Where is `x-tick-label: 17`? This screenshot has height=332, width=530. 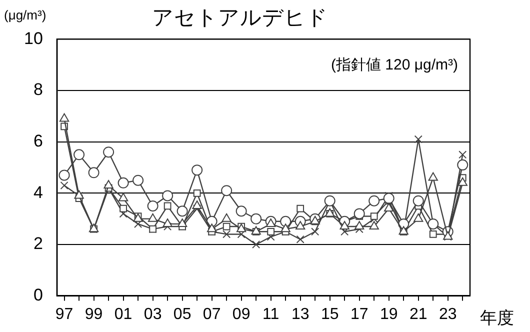
x-tick-label: 17 is located at coordinates (359, 314).